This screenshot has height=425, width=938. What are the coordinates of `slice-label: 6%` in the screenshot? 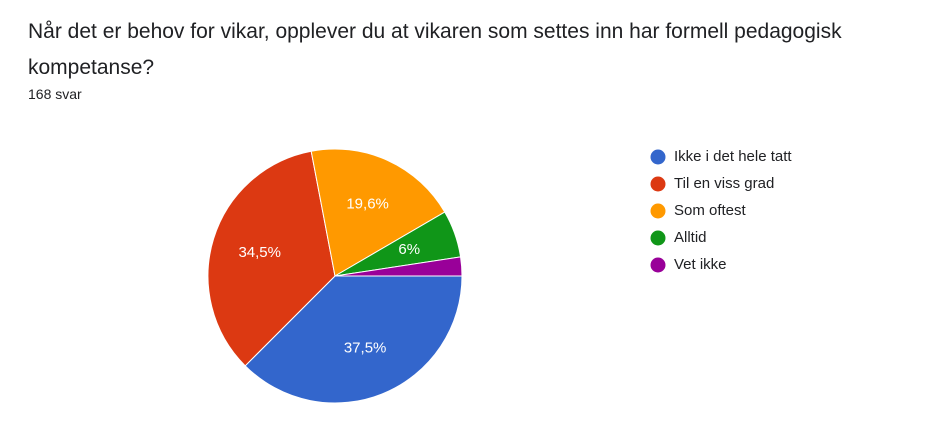 It's located at (409, 249).